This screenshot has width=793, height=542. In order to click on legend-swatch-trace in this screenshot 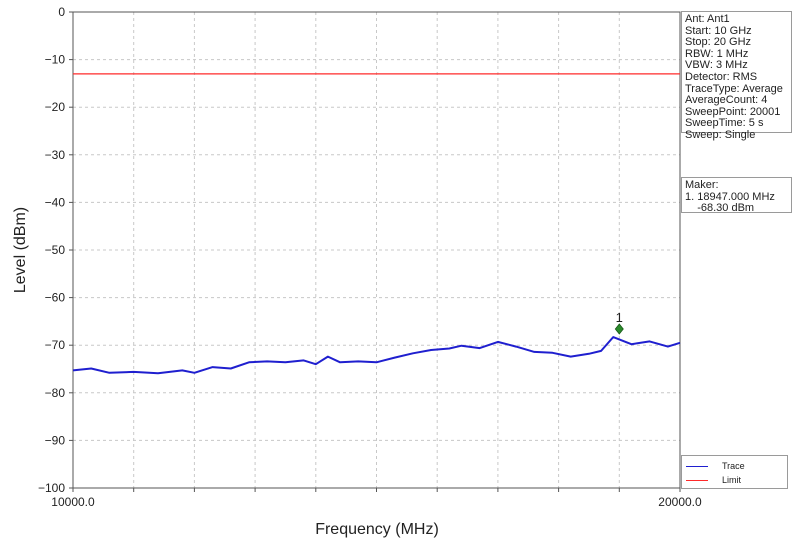, I will do `click(697, 466)`.